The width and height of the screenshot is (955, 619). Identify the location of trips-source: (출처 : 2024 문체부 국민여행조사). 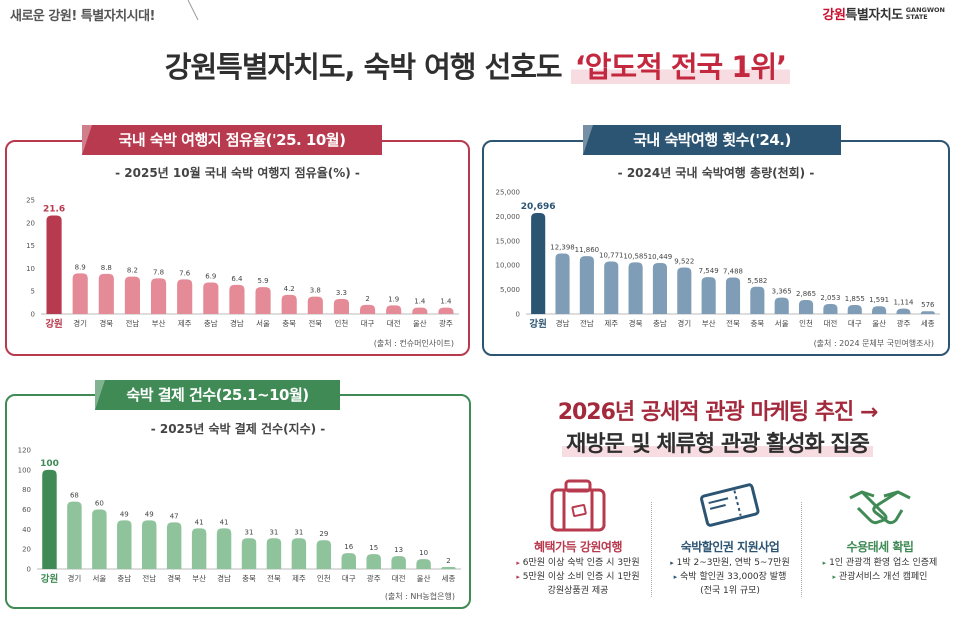
(873, 343).